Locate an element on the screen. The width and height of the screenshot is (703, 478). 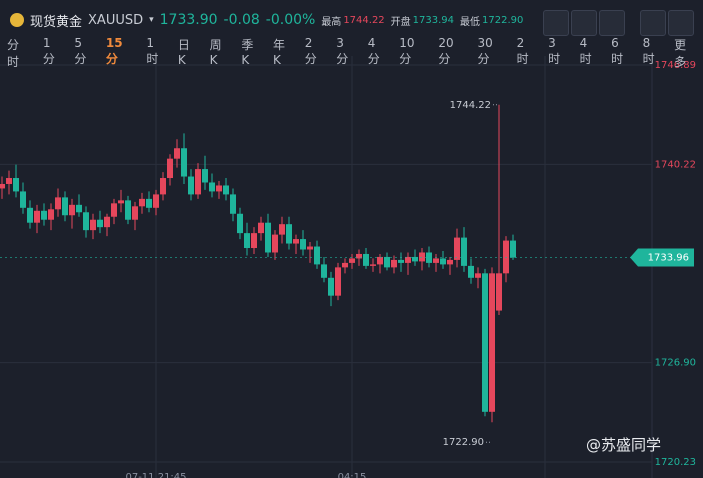
symbol-name: 现货黄金 is located at coordinates (56, 22).